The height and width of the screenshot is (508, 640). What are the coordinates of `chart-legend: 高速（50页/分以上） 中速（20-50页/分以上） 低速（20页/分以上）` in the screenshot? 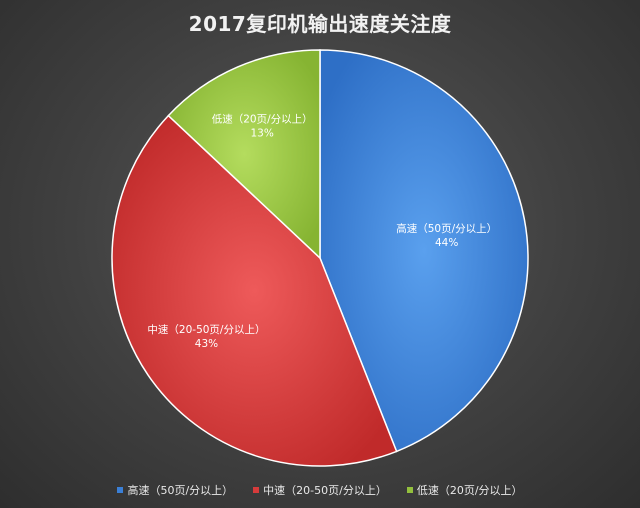 It's located at (320, 490).